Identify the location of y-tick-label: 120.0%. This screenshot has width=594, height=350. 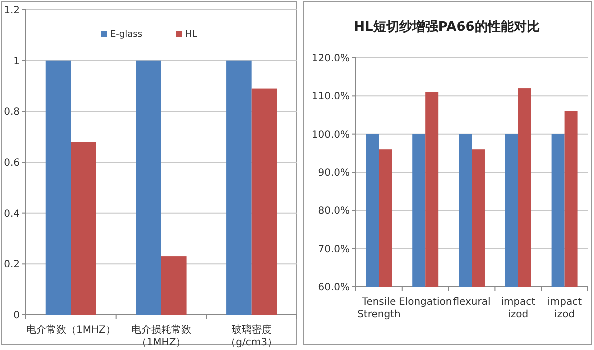
(331, 59).